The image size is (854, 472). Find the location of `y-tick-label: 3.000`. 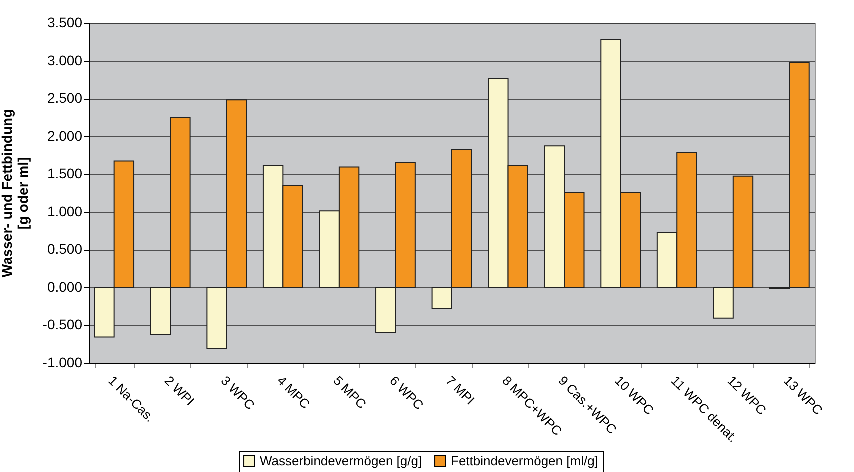

y-tick-label: 3.000 is located at coordinates (65, 60).